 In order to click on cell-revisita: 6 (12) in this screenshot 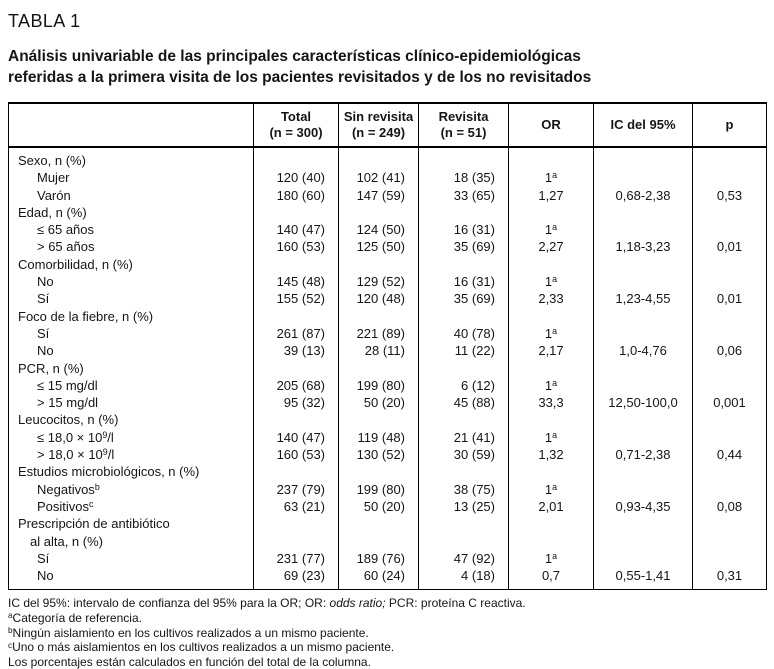, I will do `click(463, 385)`.